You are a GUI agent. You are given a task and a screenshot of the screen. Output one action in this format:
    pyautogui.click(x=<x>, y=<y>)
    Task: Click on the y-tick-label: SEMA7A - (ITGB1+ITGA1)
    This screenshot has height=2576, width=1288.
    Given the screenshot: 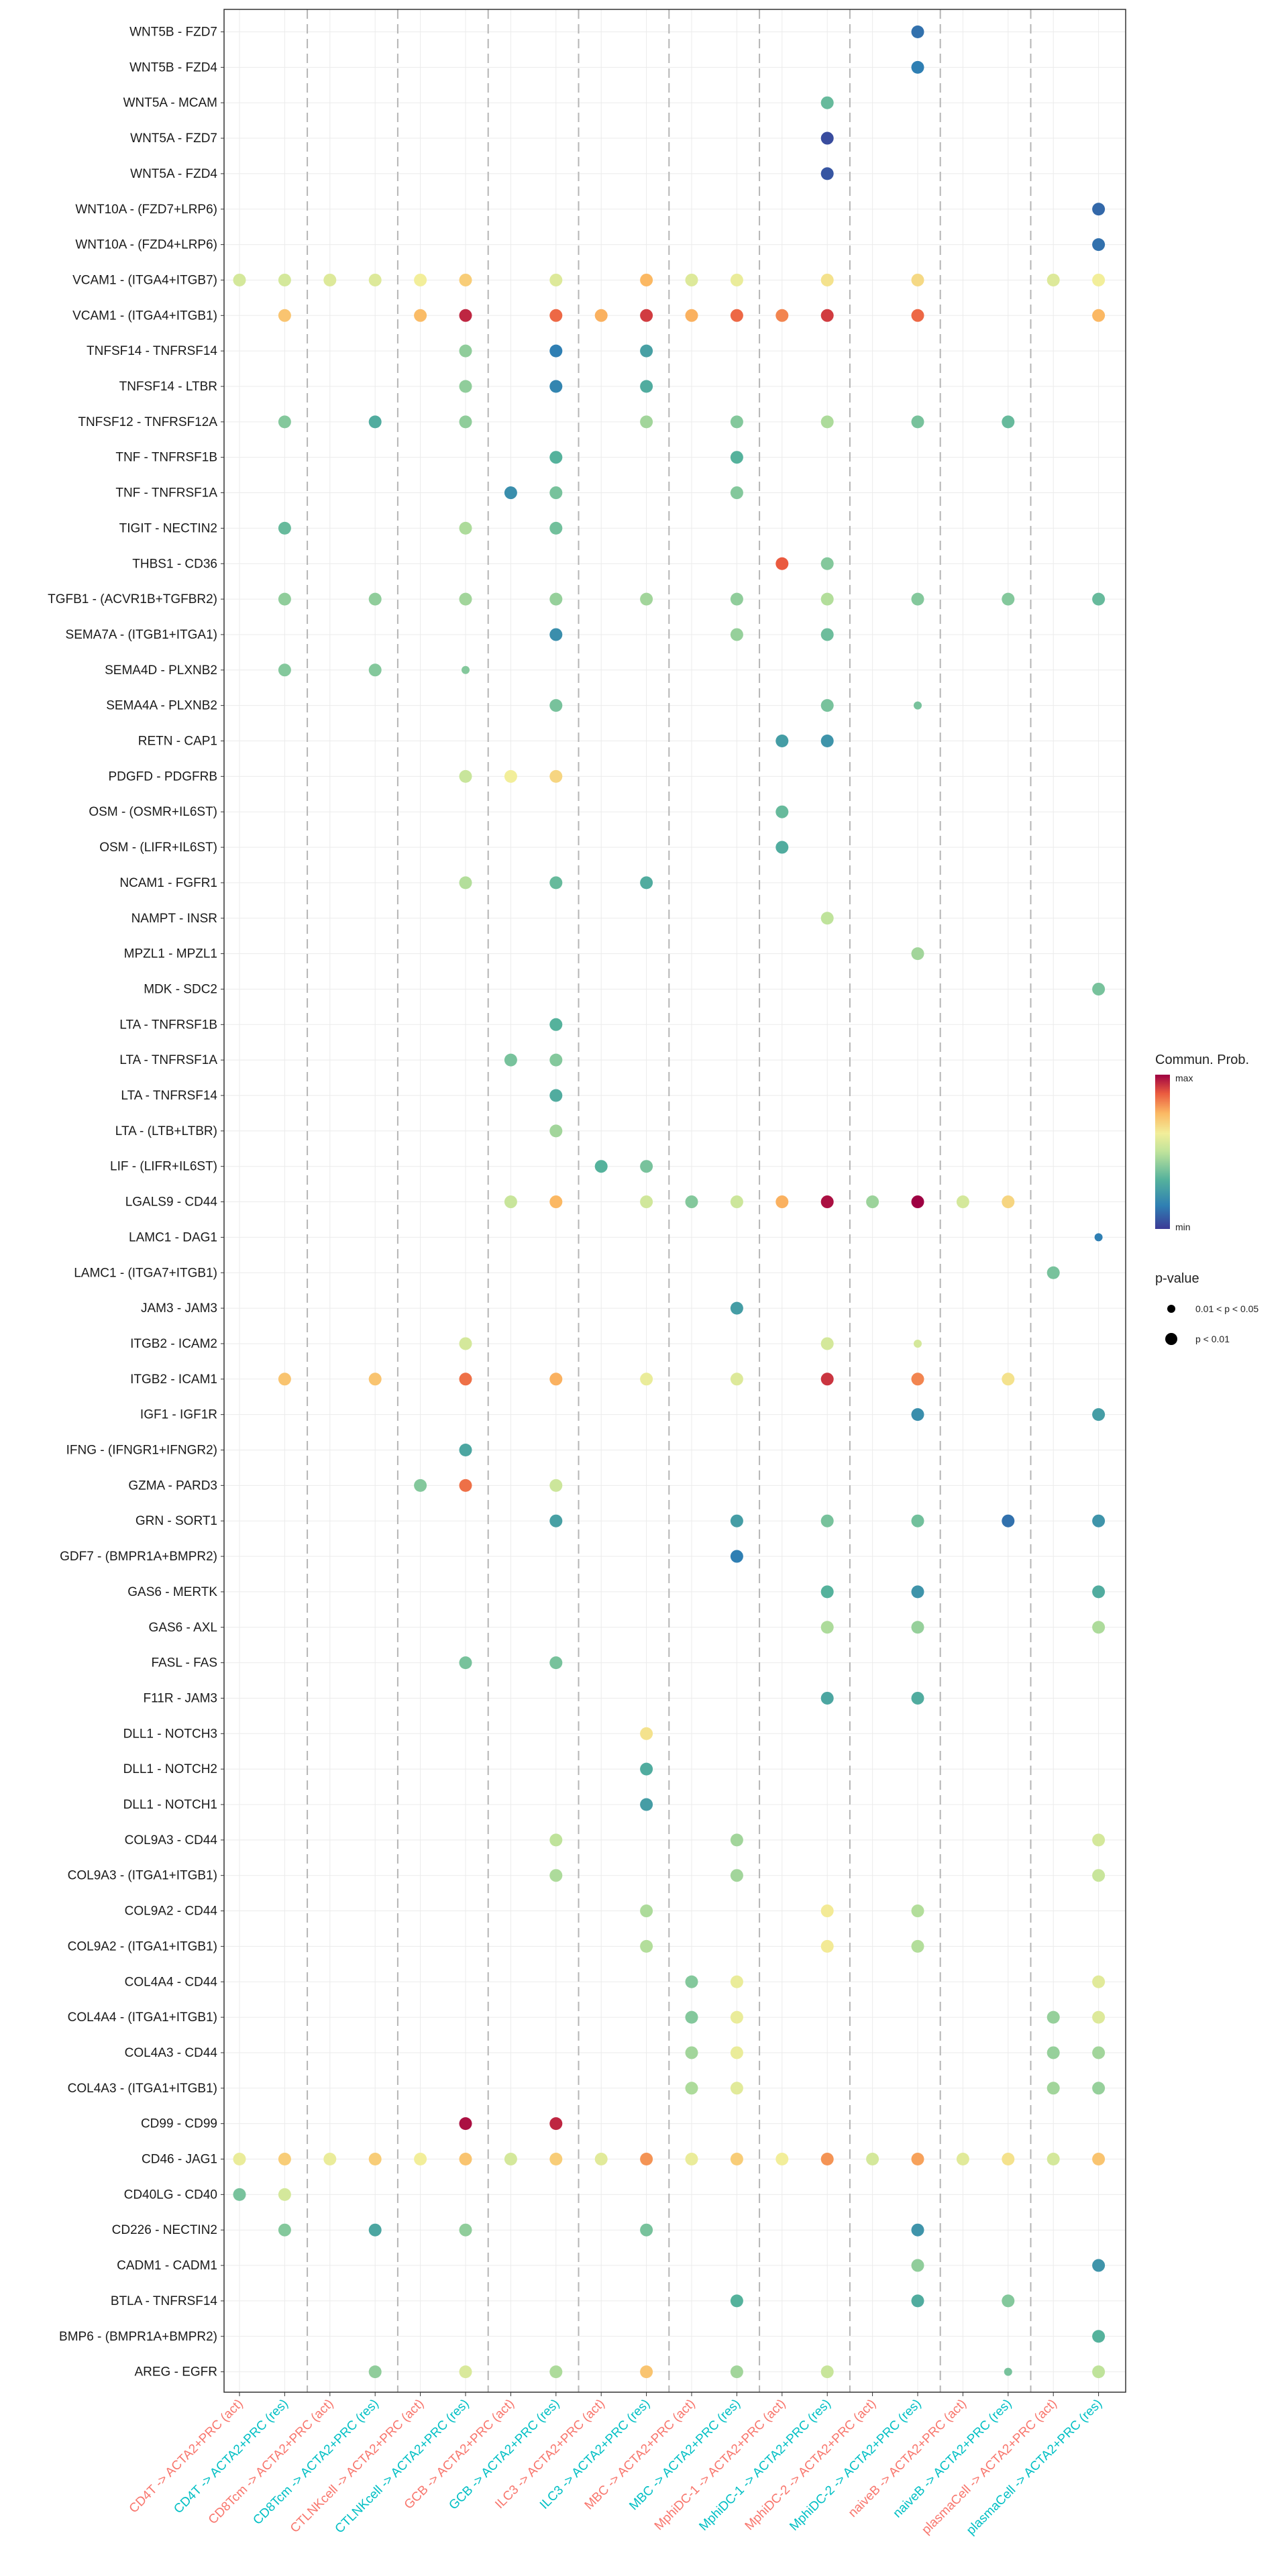 What is the action you would take?
    pyautogui.click(x=141, y=635)
    